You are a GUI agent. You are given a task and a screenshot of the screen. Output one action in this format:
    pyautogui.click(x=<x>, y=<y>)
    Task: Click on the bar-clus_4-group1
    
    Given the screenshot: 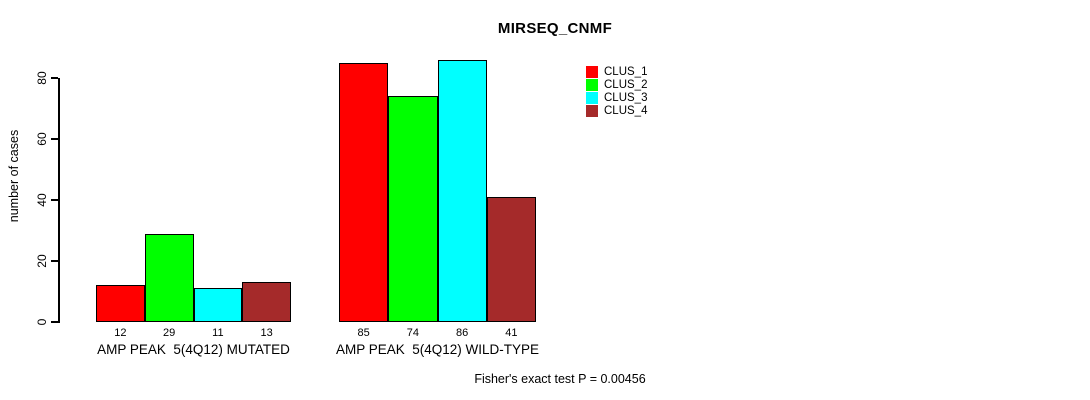 What is the action you would take?
    pyautogui.click(x=266, y=302)
    